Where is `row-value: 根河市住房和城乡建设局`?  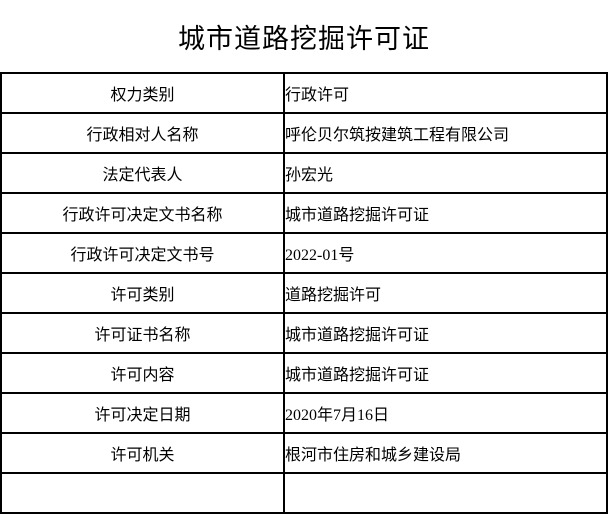
row-value: 根河市住房和城乡建设局 is located at coordinates (445, 453).